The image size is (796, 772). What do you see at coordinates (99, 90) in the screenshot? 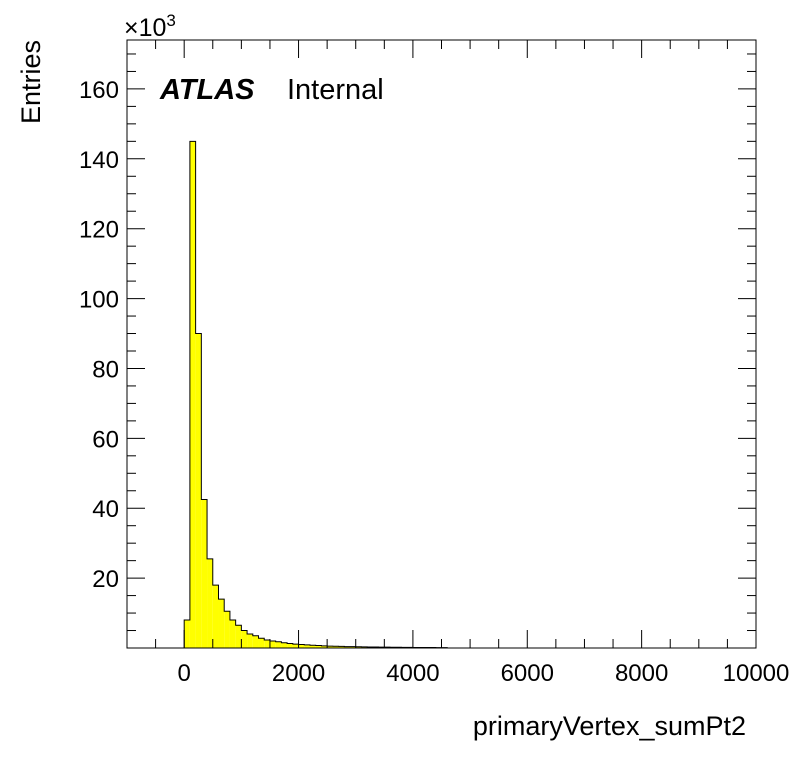
I see `y-tick-label: 160` at bounding box center [99, 90].